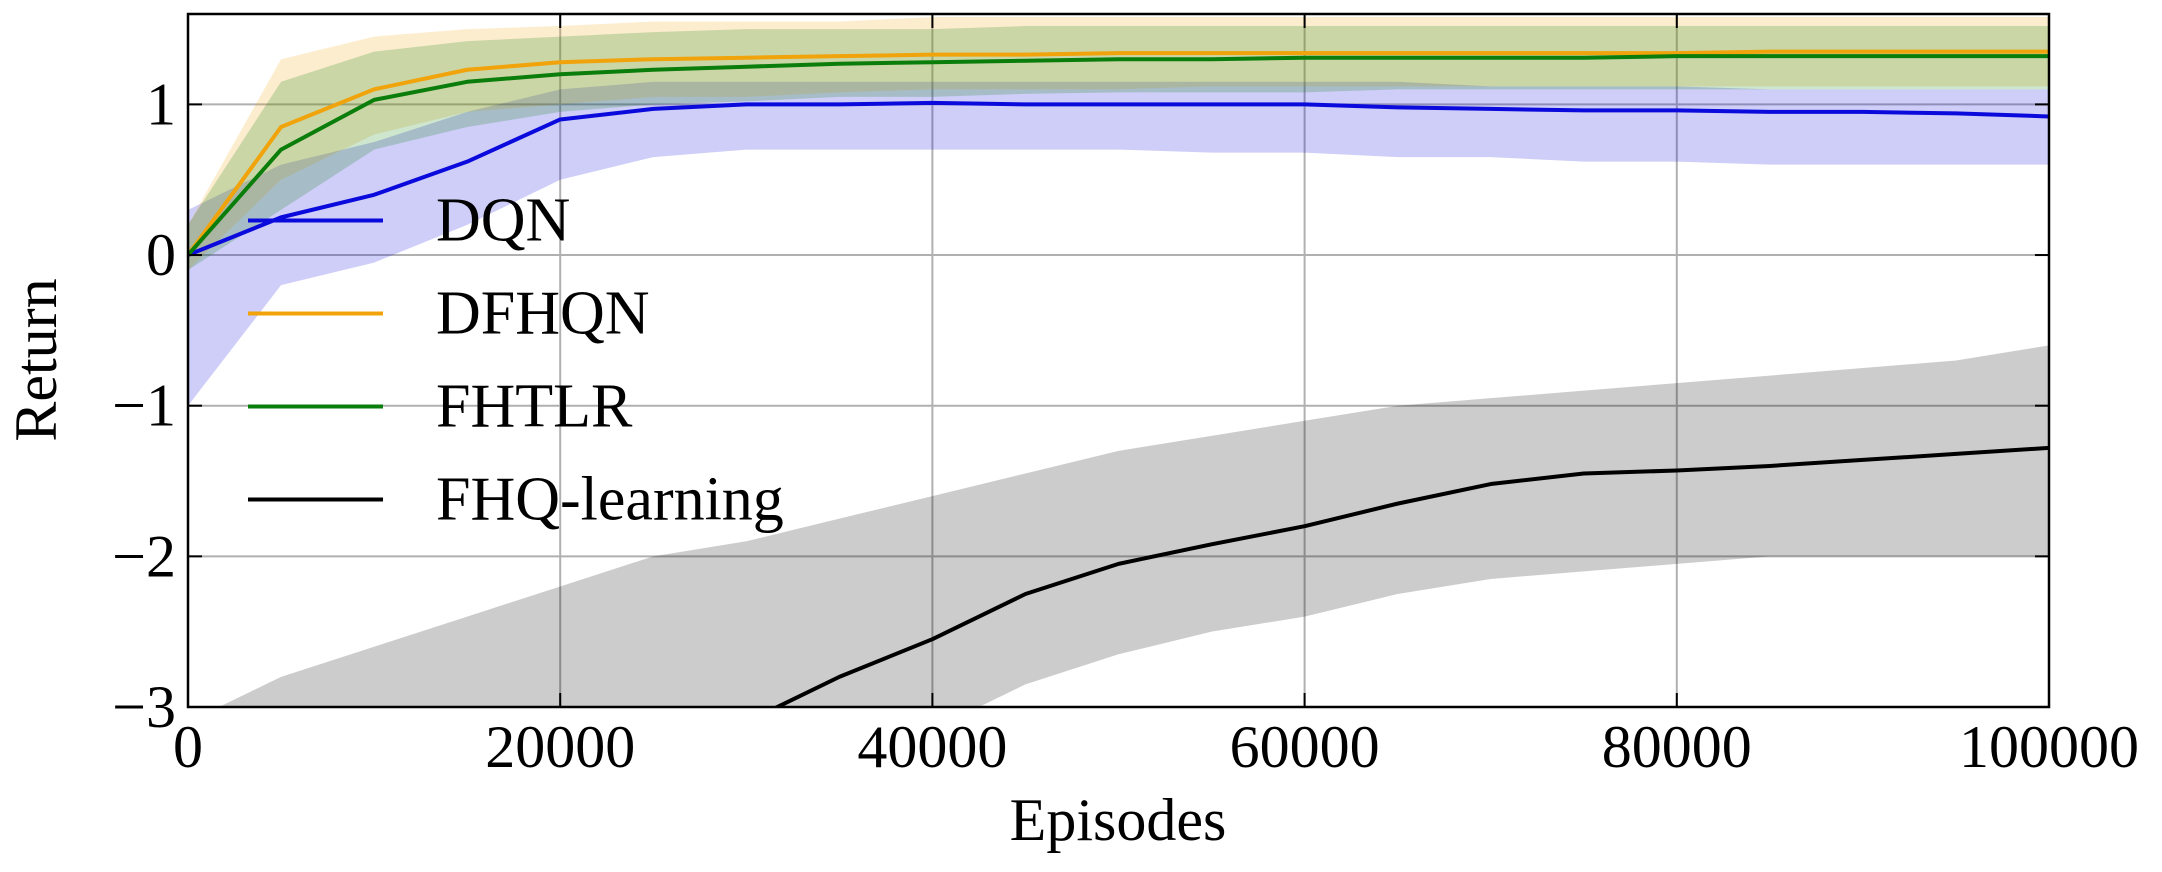 The image size is (2162, 872). I want to click on legend-label: FHQ-learning, so click(610, 500).